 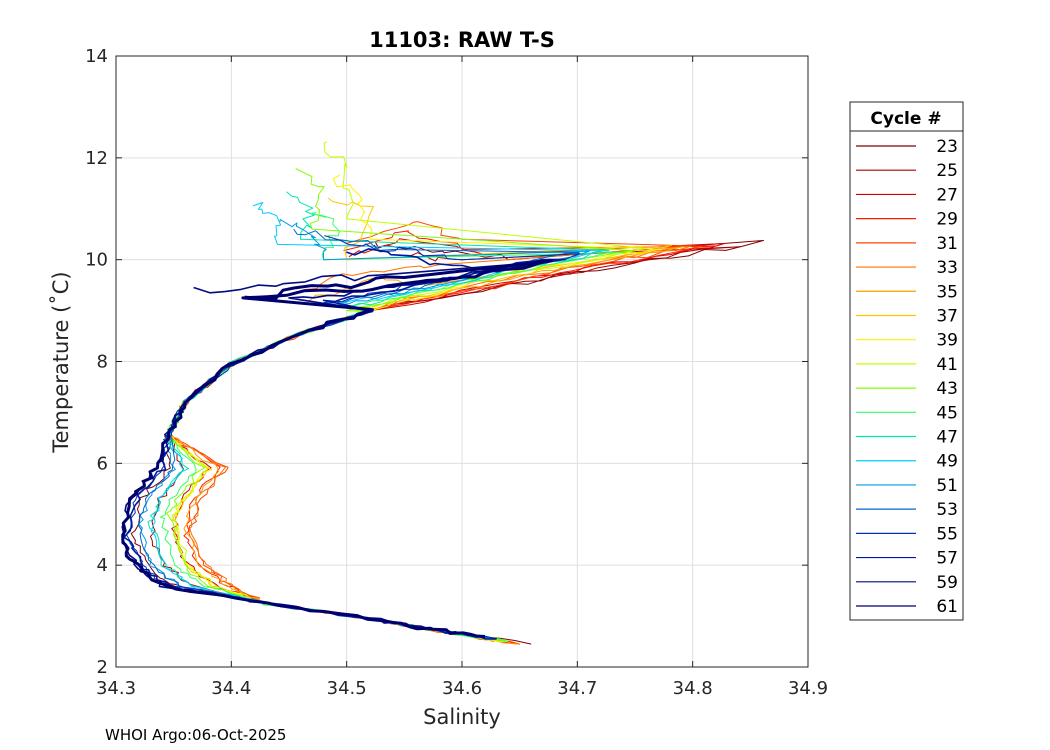 What do you see at coordinates (907, 377) in the screenshot?
I see `legend-items: 23 25 27 29 31 33 35 37 39 41 43 45 47 49 51 53 55 57 59 61` at bounding box center [907, 377].